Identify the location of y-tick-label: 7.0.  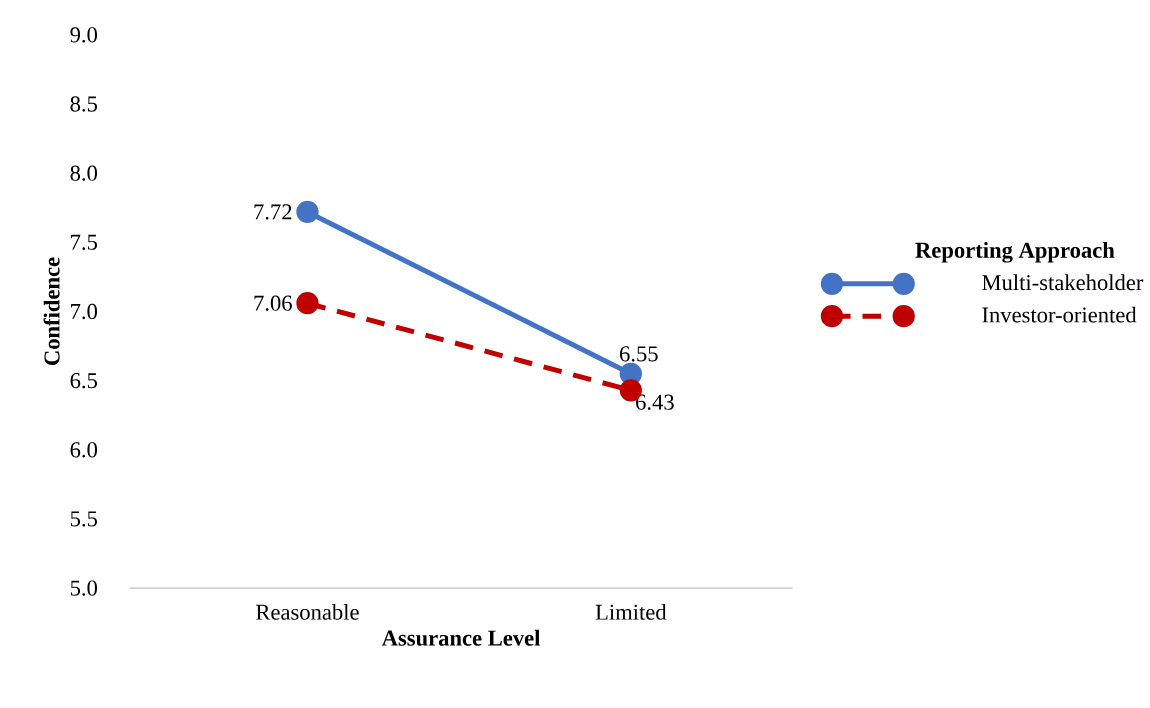
(84, 311).